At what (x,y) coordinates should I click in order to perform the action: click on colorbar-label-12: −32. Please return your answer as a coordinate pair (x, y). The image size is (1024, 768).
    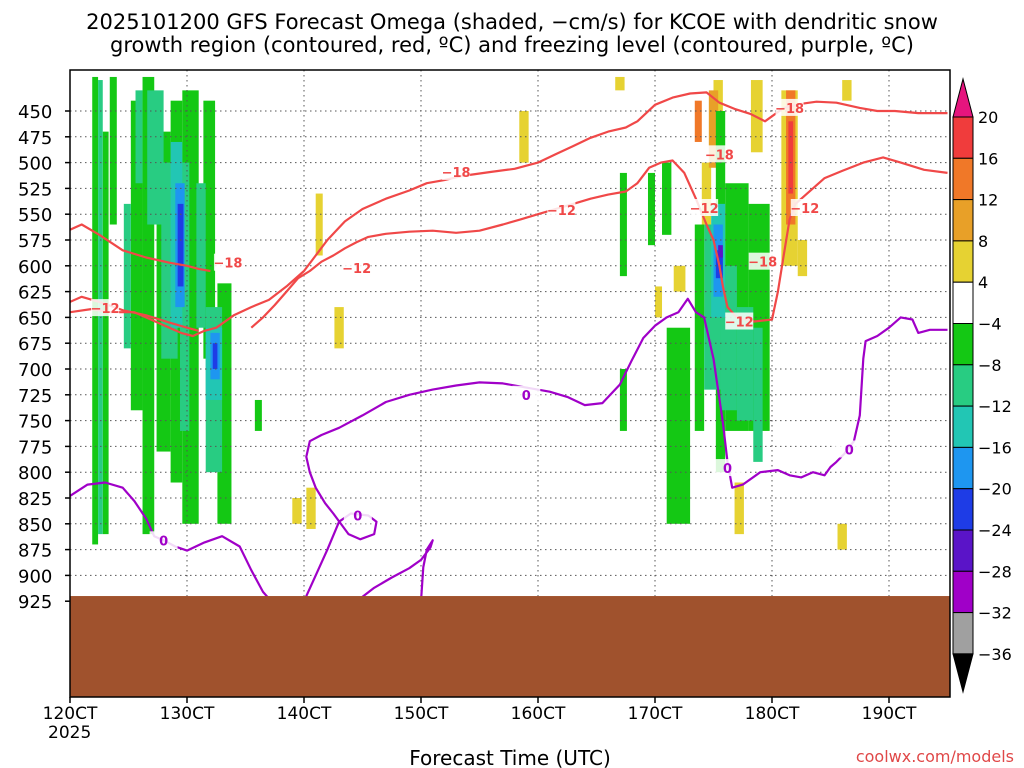
    Looking at the image, I should click on (995, 613).